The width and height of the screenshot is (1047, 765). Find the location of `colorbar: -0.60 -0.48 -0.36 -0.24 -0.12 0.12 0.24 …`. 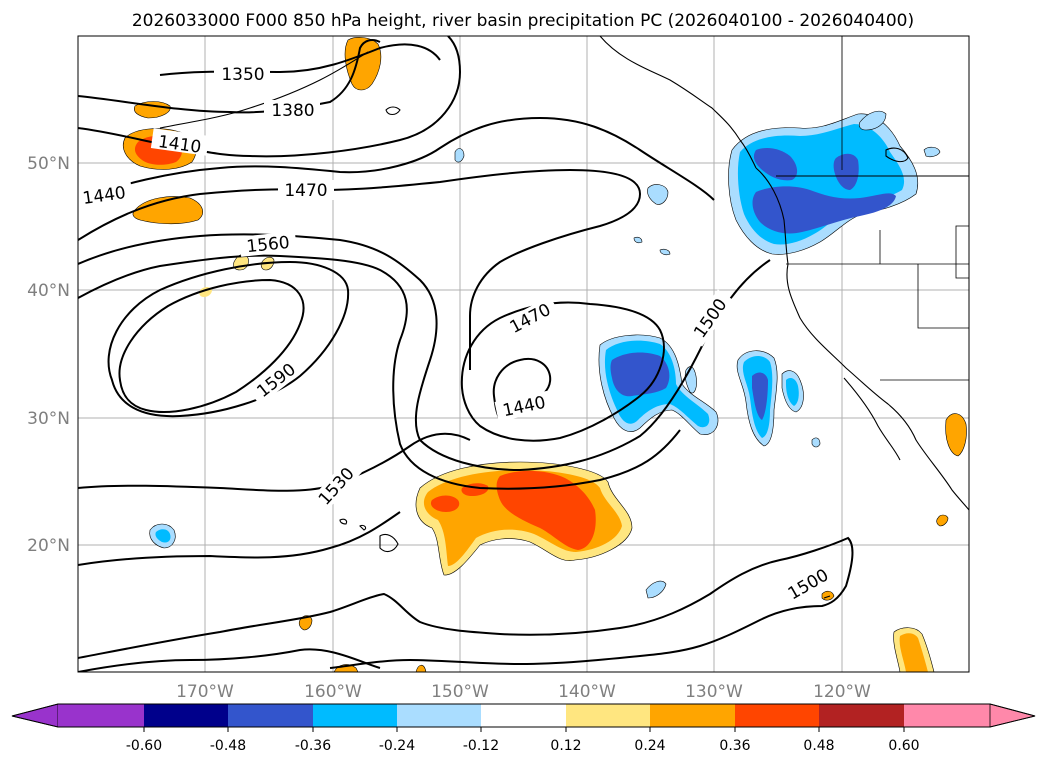

colorbar: -0.60 -0.48 -0.36 -0.24 -0.12 0.12 0.24 … is located at coordinates (523, 728).